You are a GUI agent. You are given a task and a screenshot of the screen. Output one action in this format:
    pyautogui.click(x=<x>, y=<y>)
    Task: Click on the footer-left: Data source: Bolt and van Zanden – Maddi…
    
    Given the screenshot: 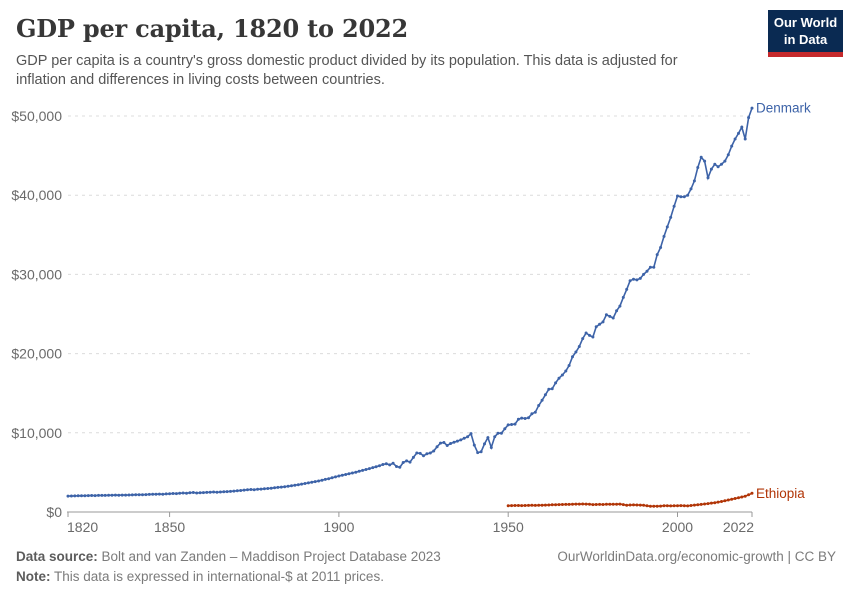 What is the action you would take?
    pyautogui.click(x=228, y=567)
    